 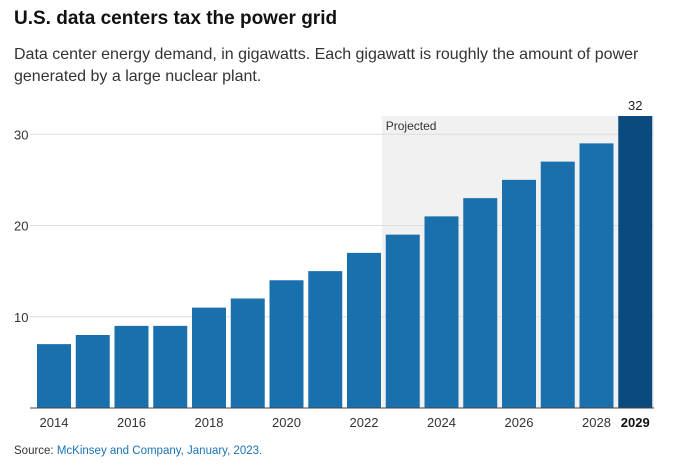 I want to click on bar-2027, so click(x=557, y=284).